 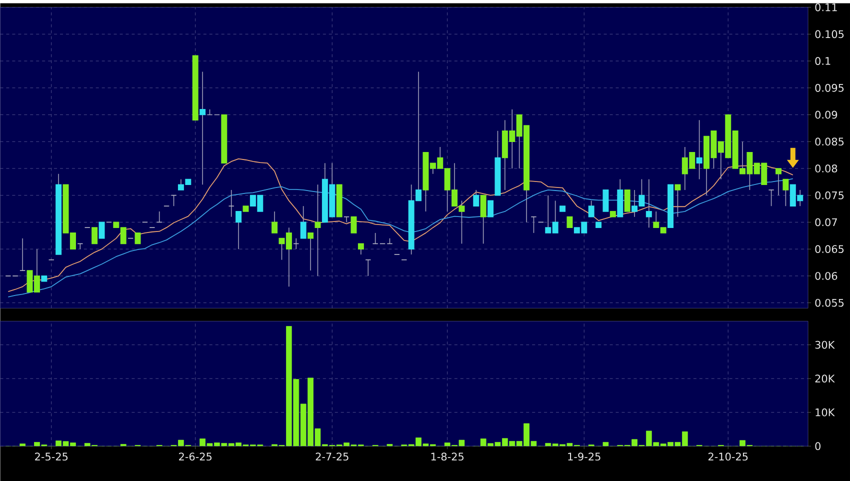 What do you see at coordinates (826, 222) in the screenshot?
I see `y-tick-label: 0.07` at bounding box center [826, 222].